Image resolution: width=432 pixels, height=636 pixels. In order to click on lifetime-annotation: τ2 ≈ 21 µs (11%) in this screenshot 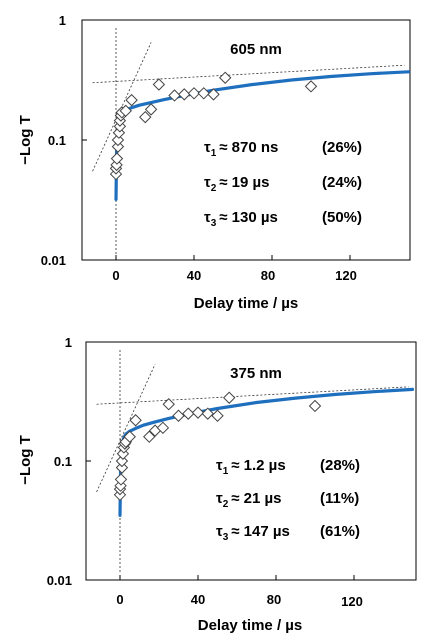, I will do `click(287, 500)`.